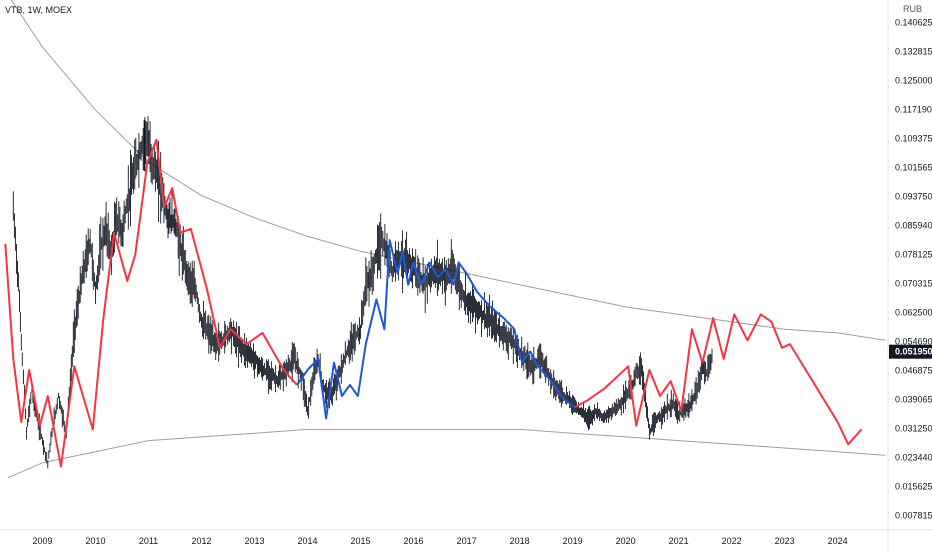  I want to click on y-tick-label: 0.109375, so click(913, 139).